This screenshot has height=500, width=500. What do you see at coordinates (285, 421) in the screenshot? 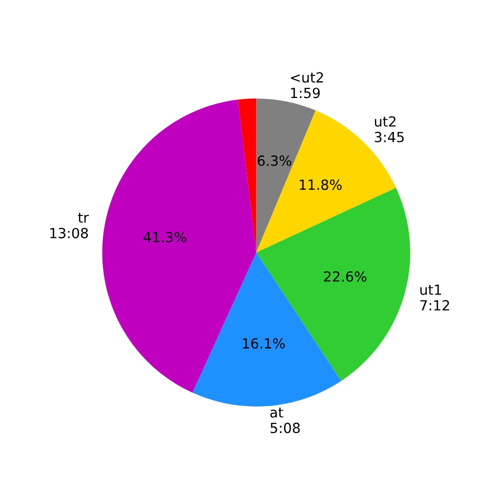
I see `slice-label: at 5:08` at bounding box center [285, 421].